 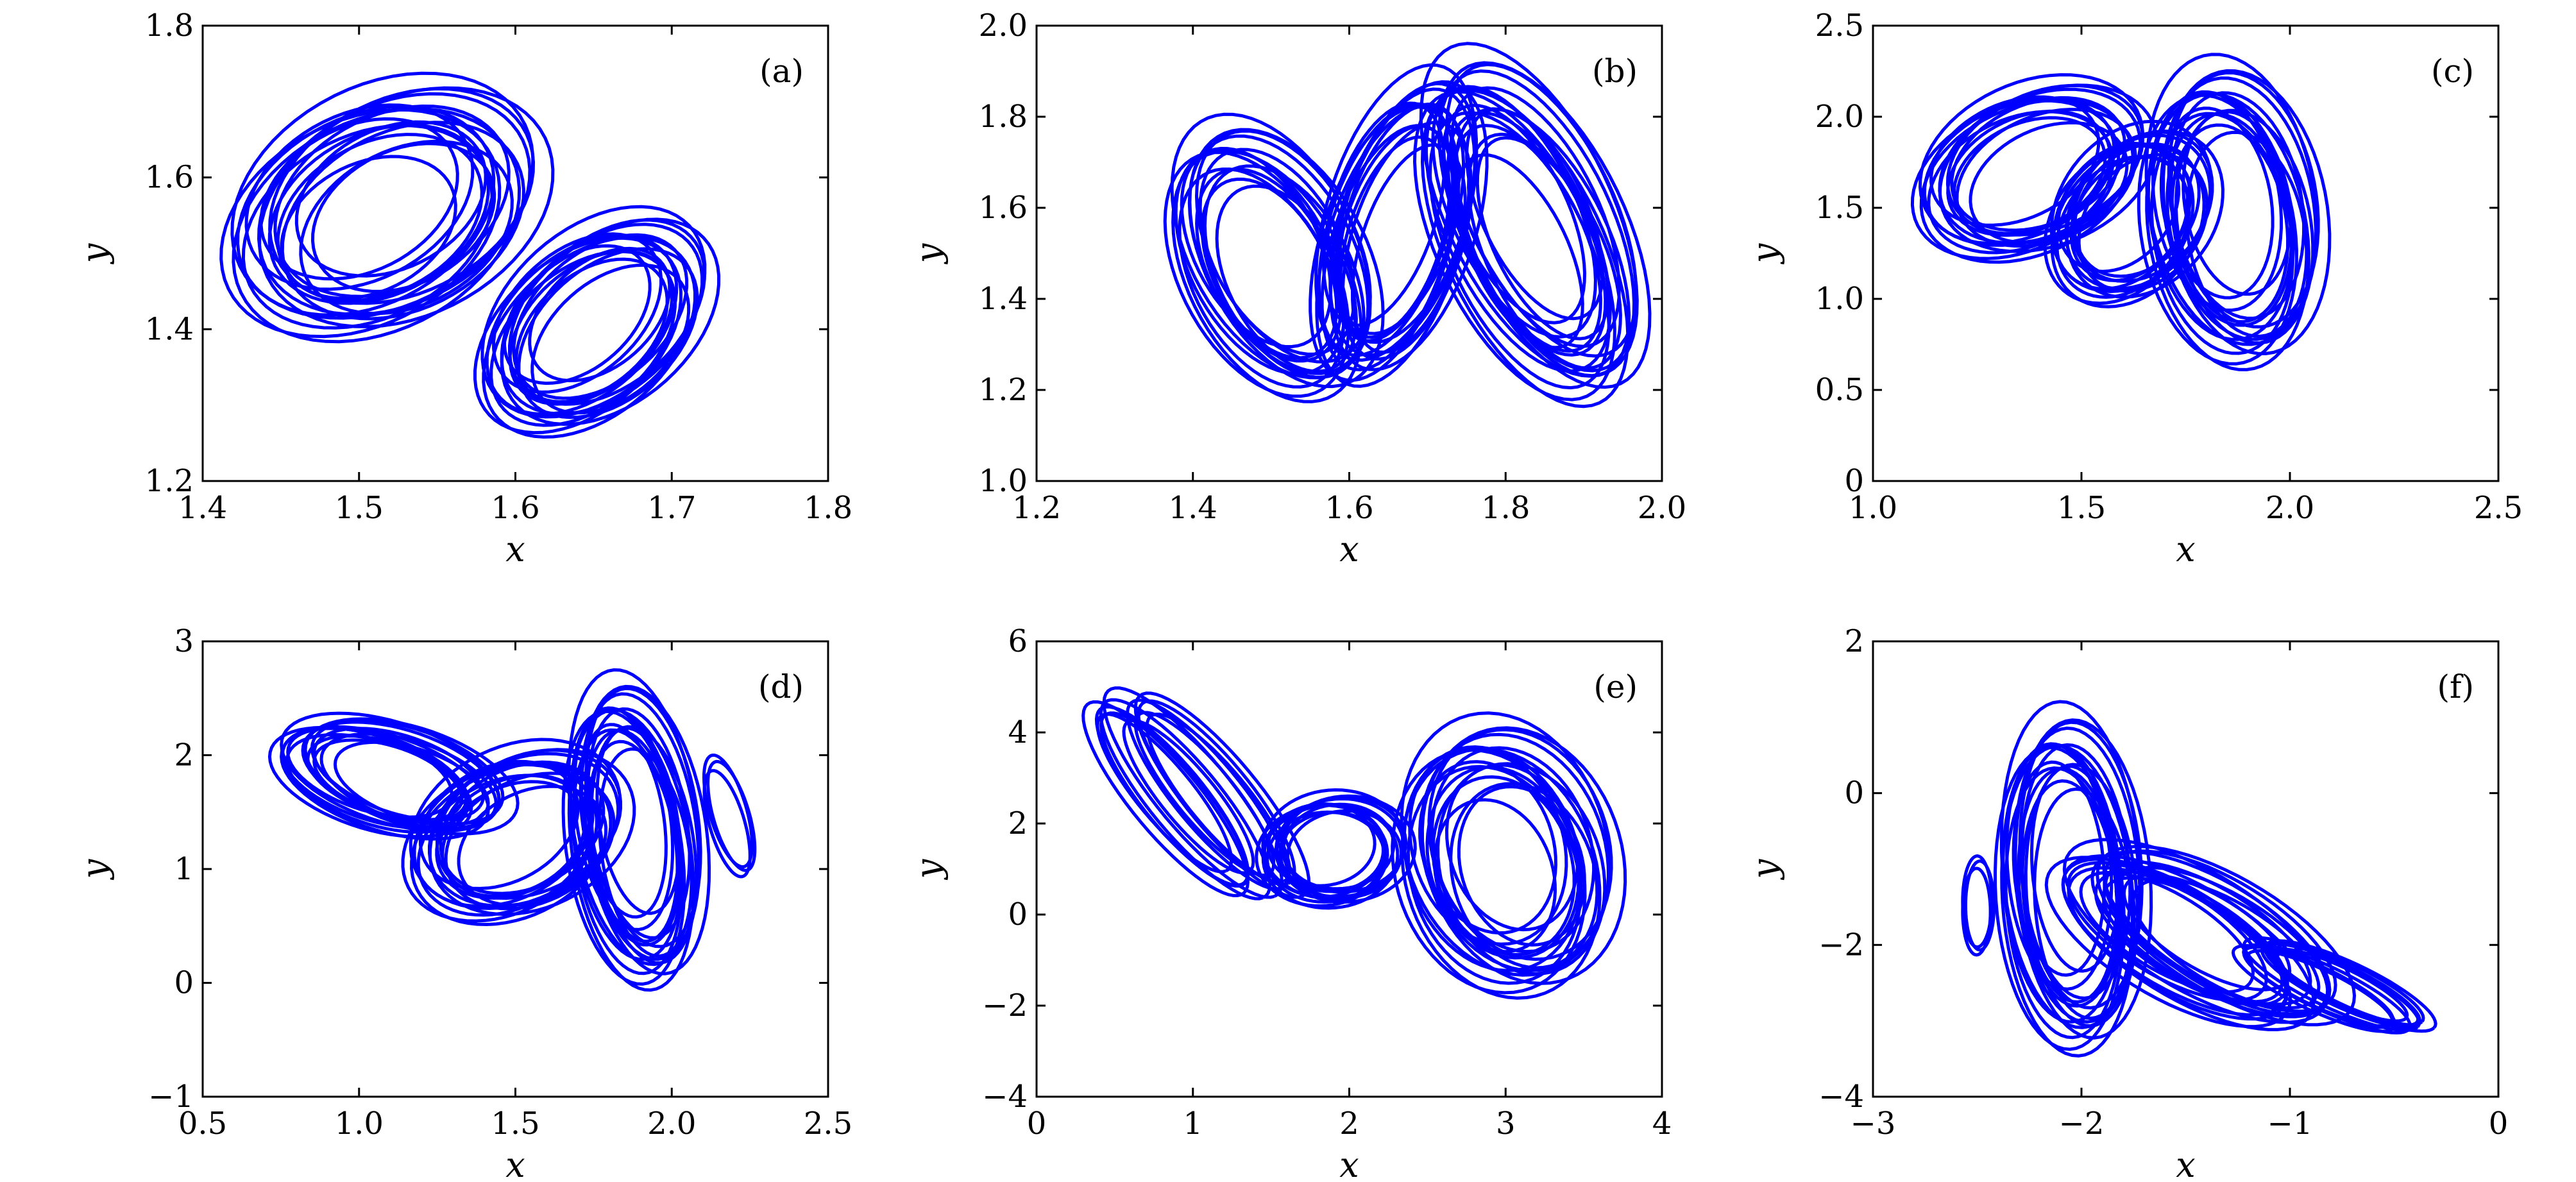 What do you see at coordinates (1037, 1124) in the screenshot?
I see `x-tick-label: 0` at bounding box center [1037, 1124].